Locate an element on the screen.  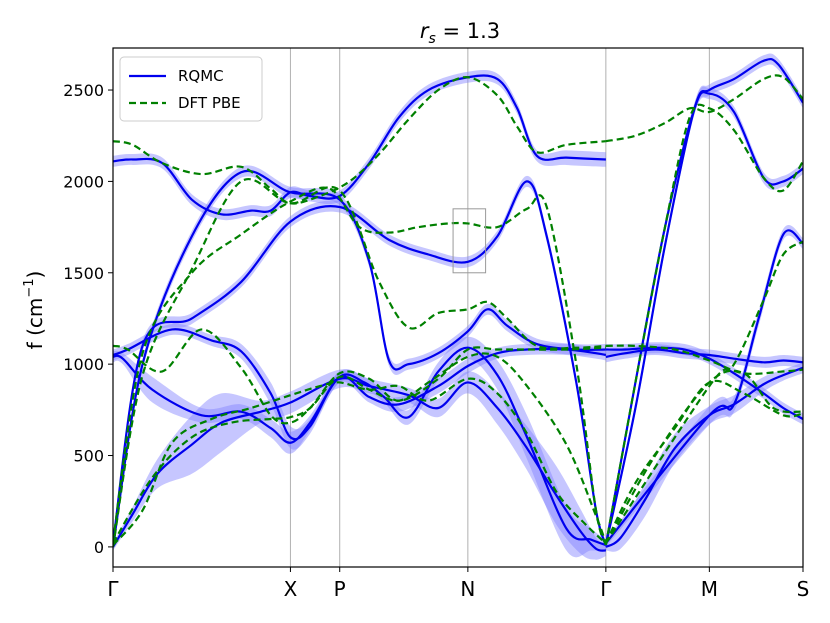
y-tick-label: 1000 is located at coordinates (83, 364).